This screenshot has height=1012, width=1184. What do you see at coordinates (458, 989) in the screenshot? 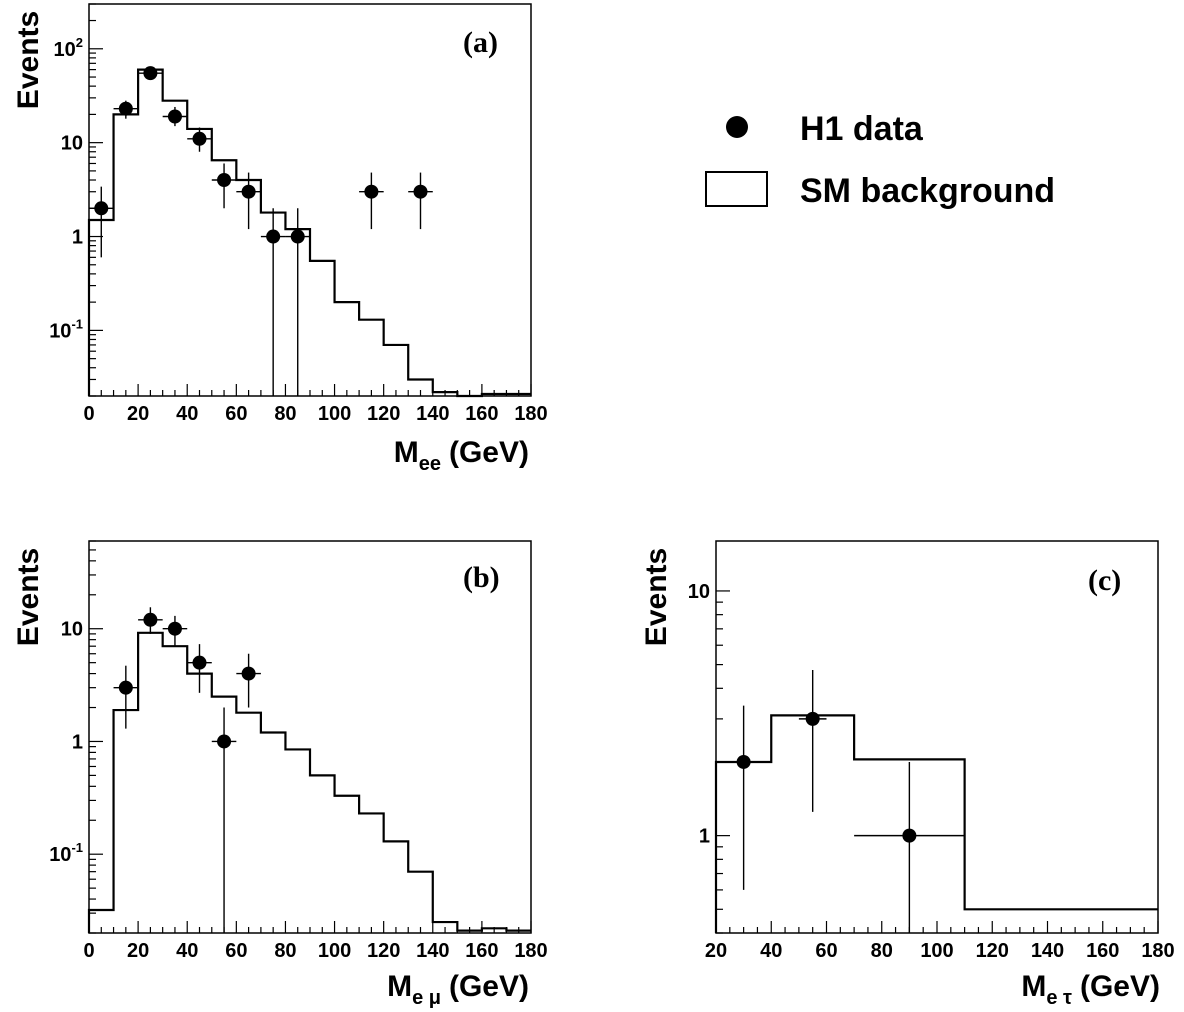
I see `panel-b-x-axis-label: Me μ (GeV)` at bounding box center [458, 989].